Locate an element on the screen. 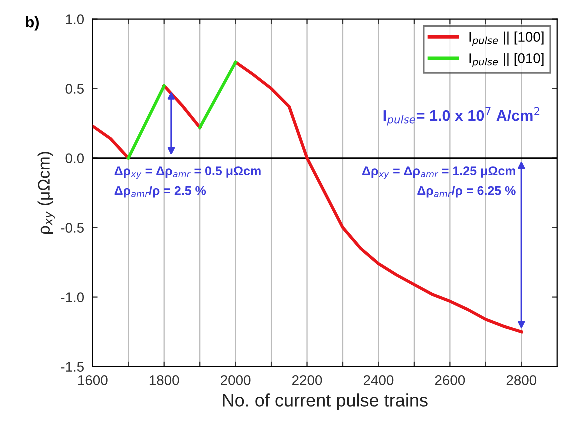 The width and height of the screenshot is (563, 429). annotation: Δρ$_{xy}$ = Δρ$_{amr}$ = 1.25 μΩcm is located at coordinates (439, 173).